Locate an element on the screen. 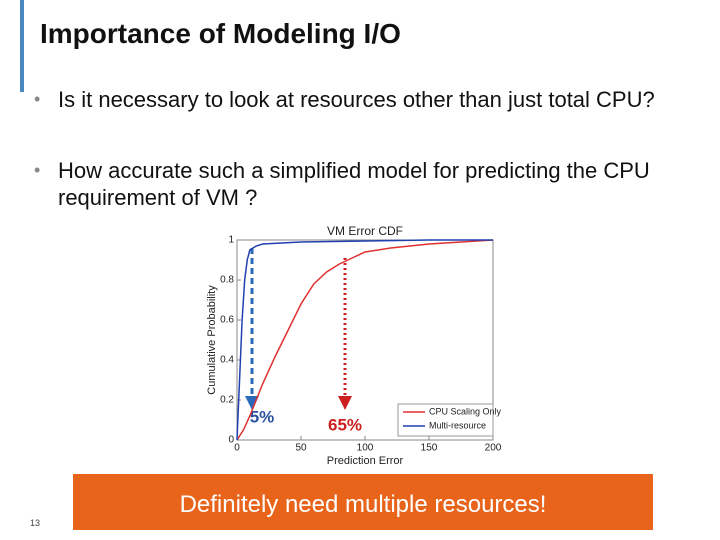  banner: Definitely need multiple resources! is located at coordinates (363, 502).